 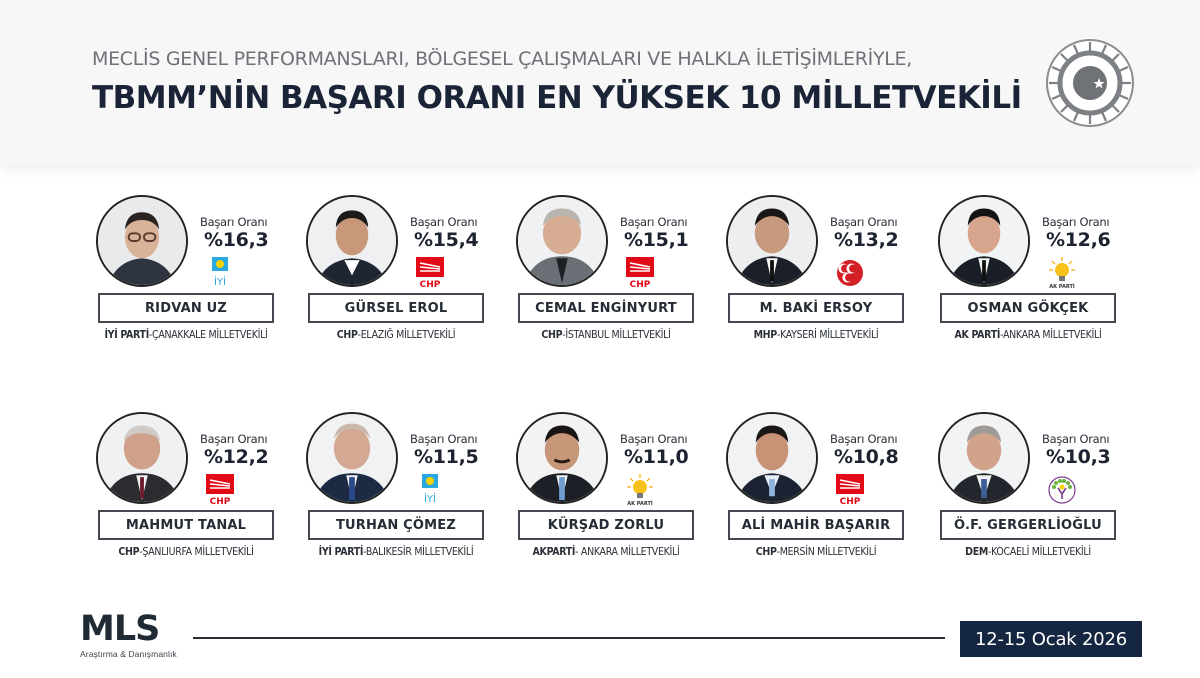 I want to click on deputy-district: CHP-İSTANBUL MİLLETVEKİLİ, so click(x=606, y=335).